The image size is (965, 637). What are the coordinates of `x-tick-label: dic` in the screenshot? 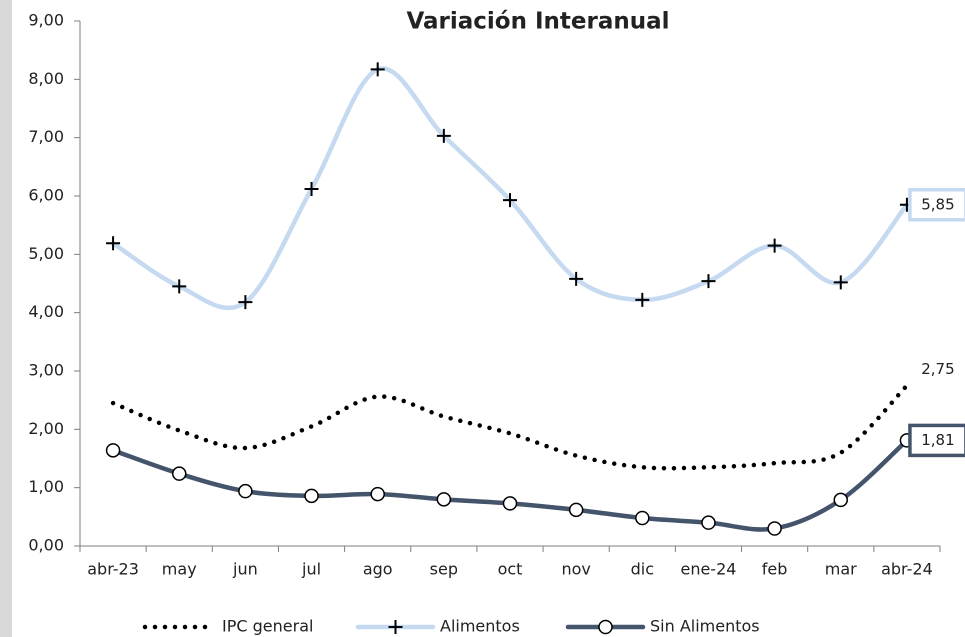 It's located at (642, 569).